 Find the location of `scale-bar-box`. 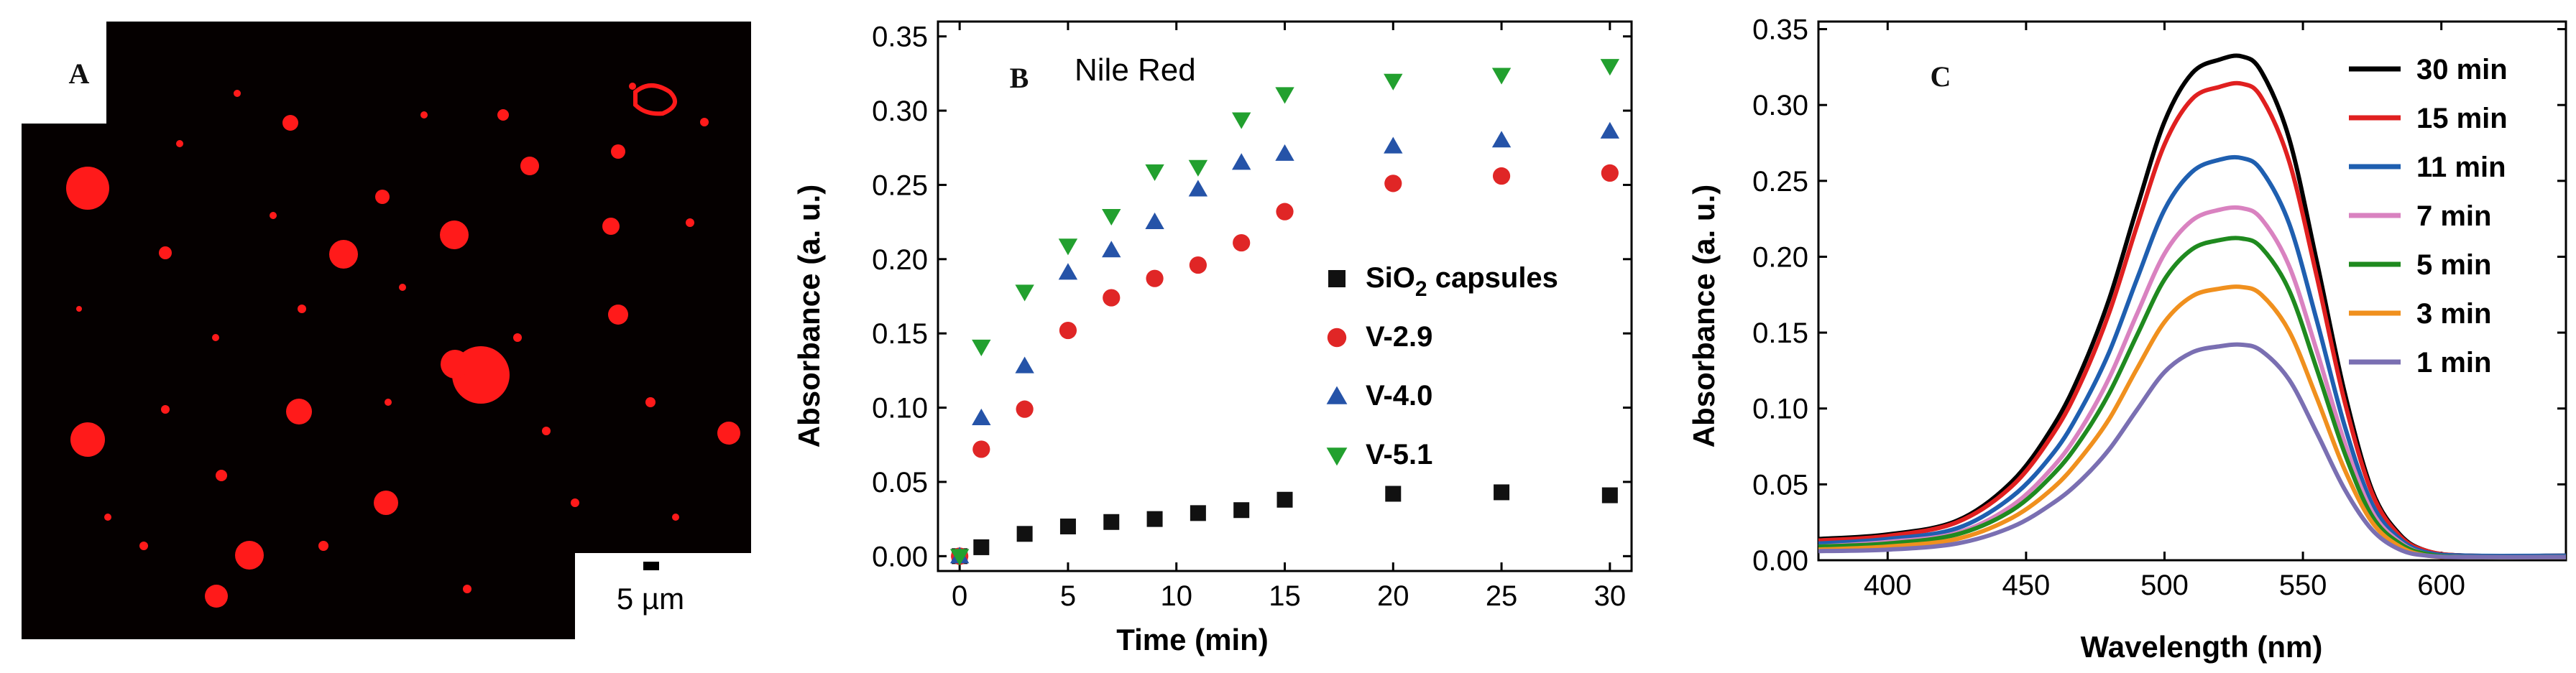

scale-bar-box is located at coordinates (663, 596).